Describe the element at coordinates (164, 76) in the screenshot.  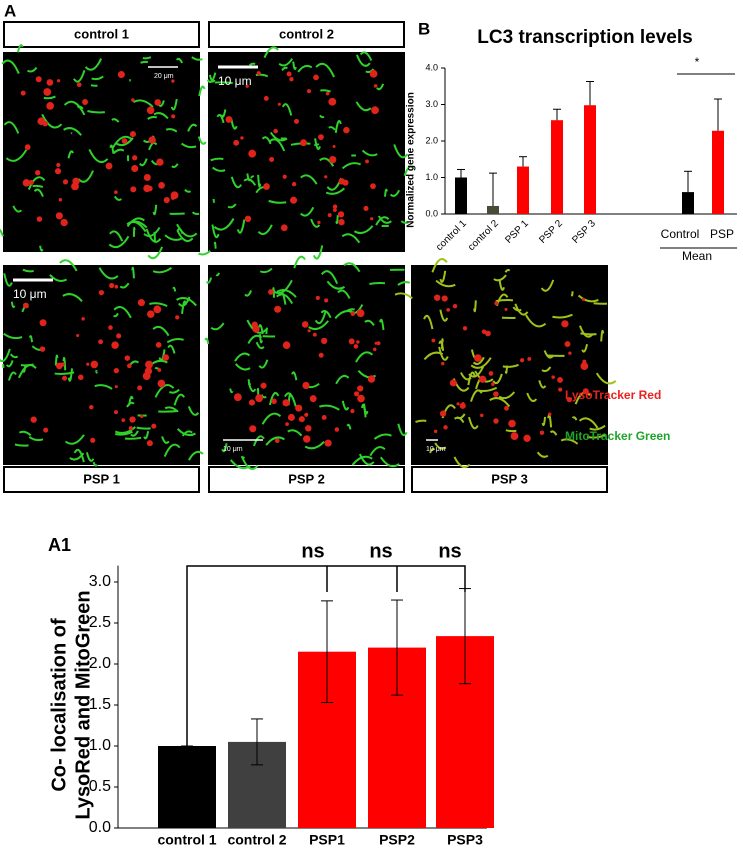
I see `scale-label: 20 μm` at that location.